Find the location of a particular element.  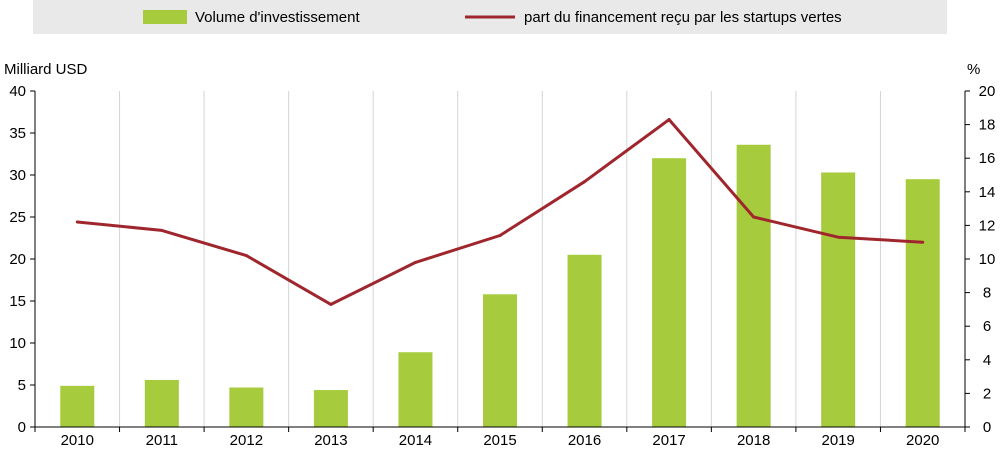

y-right-tick-label: 12 is located at coordinates (987, 225).